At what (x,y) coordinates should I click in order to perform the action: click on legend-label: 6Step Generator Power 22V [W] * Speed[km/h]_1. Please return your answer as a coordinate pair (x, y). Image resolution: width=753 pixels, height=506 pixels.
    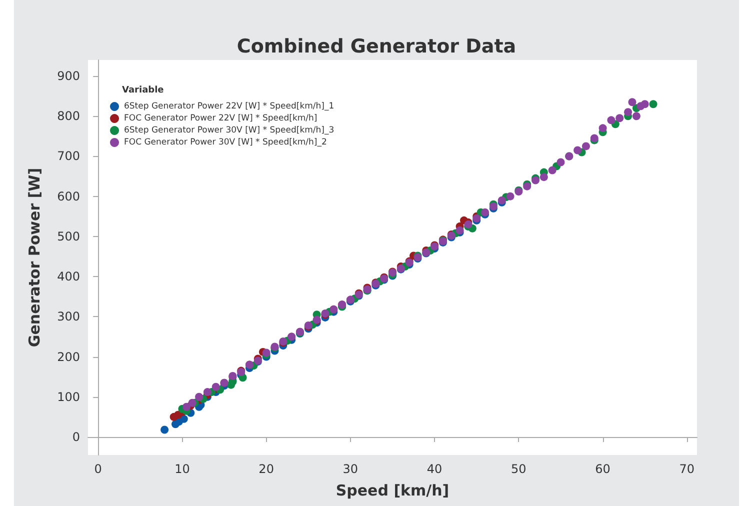
    Looking at the image, I should click on (229, 107).